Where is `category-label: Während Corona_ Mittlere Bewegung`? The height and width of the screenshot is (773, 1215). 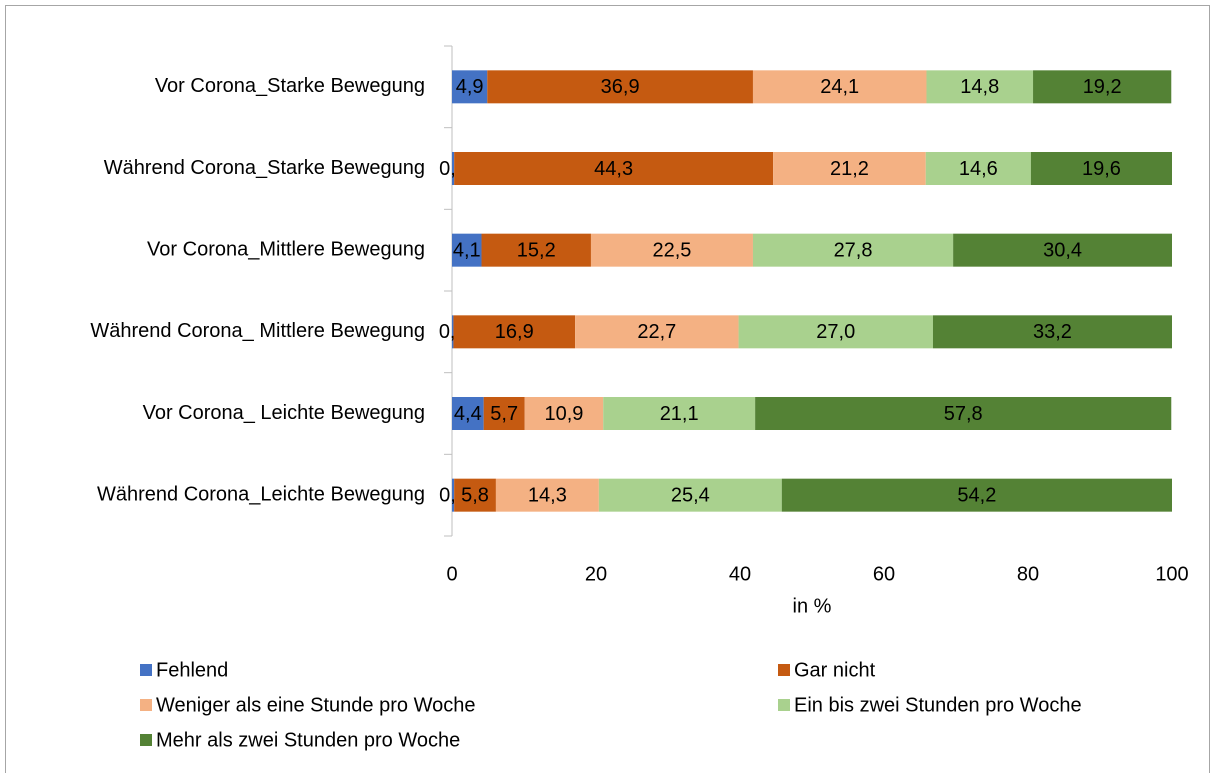 category-label: Während Corona_ Mittlere Bewegung is located at coordinates (257, 331).